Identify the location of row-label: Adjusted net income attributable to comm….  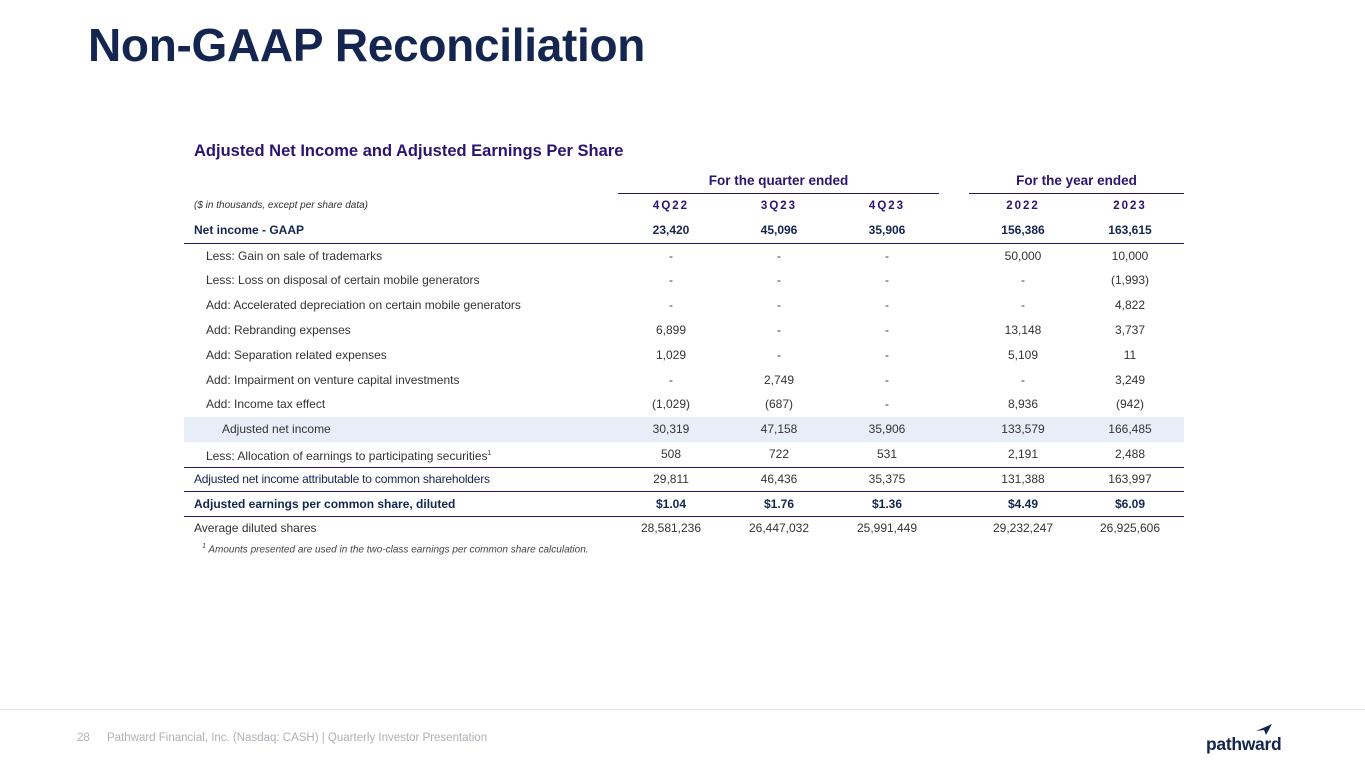
(342, 478).